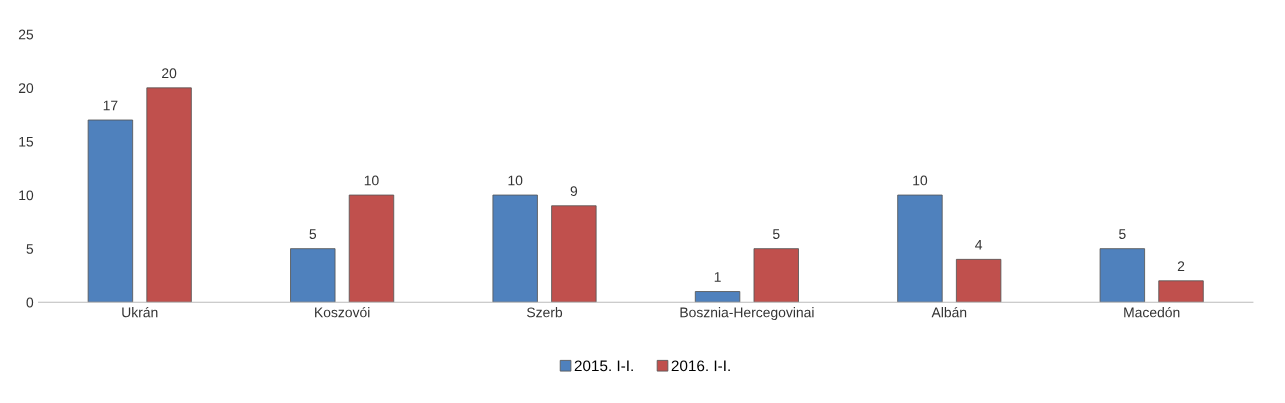 The width and height of the screenshot is (1285, 403). I want to click on x-tick-label: Ukrán, so click(140, 312).